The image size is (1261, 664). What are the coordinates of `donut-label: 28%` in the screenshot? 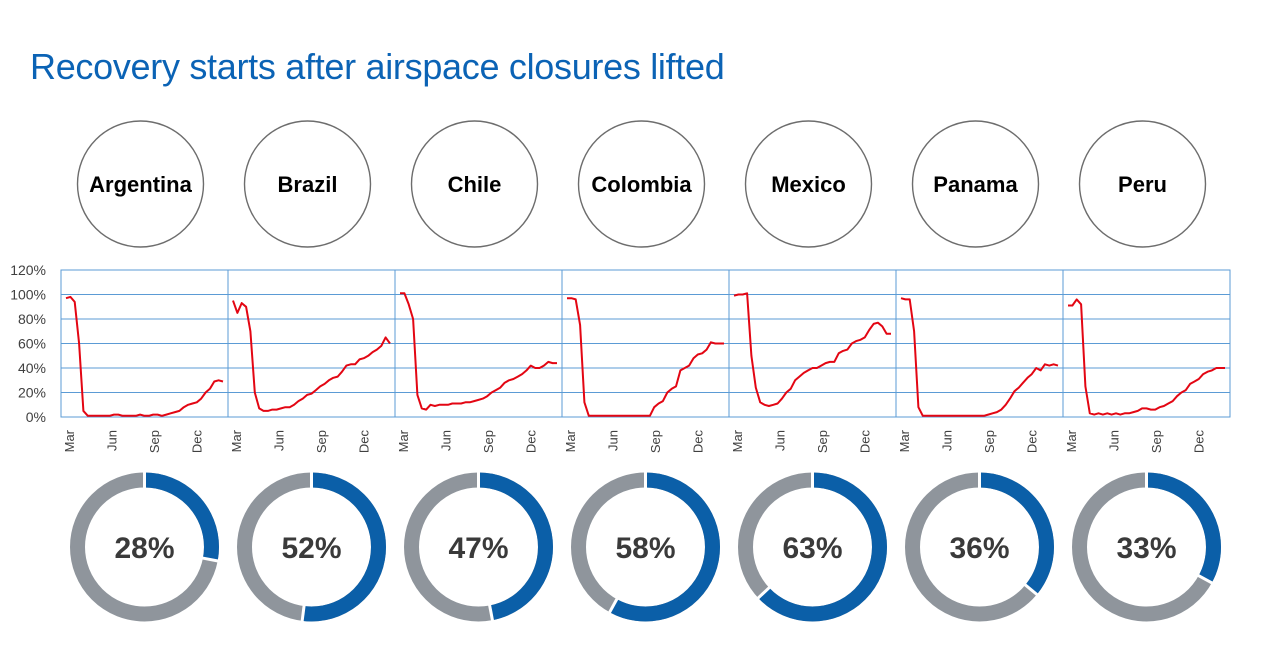 It's located at (144, 548).